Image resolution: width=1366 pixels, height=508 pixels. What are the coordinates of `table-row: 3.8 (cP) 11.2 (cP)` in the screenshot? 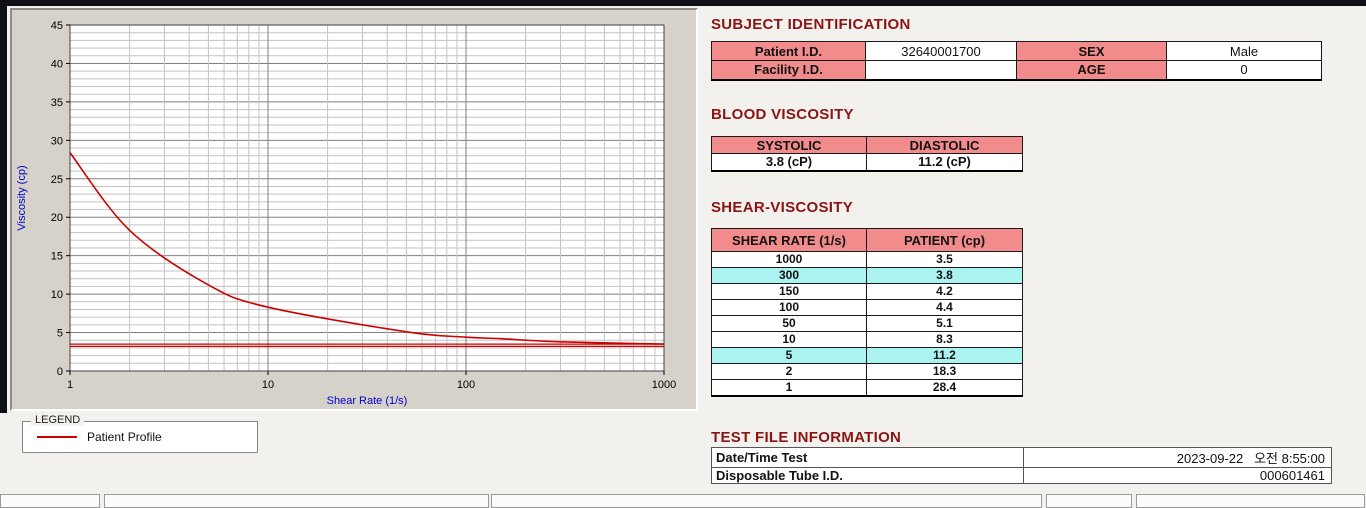 It's located at (867, 162).